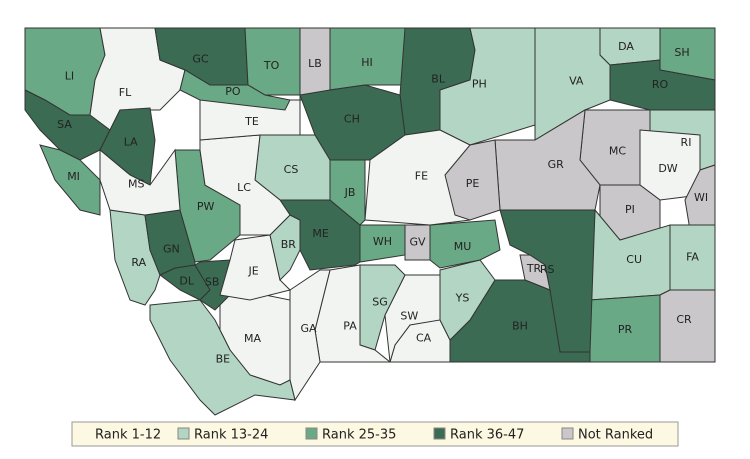 Image resolution: width=750 pixels, height=459 pixels. Describe the element at coordinates (244, 187) in the screenshot. I see `county-label: LC` at that location.